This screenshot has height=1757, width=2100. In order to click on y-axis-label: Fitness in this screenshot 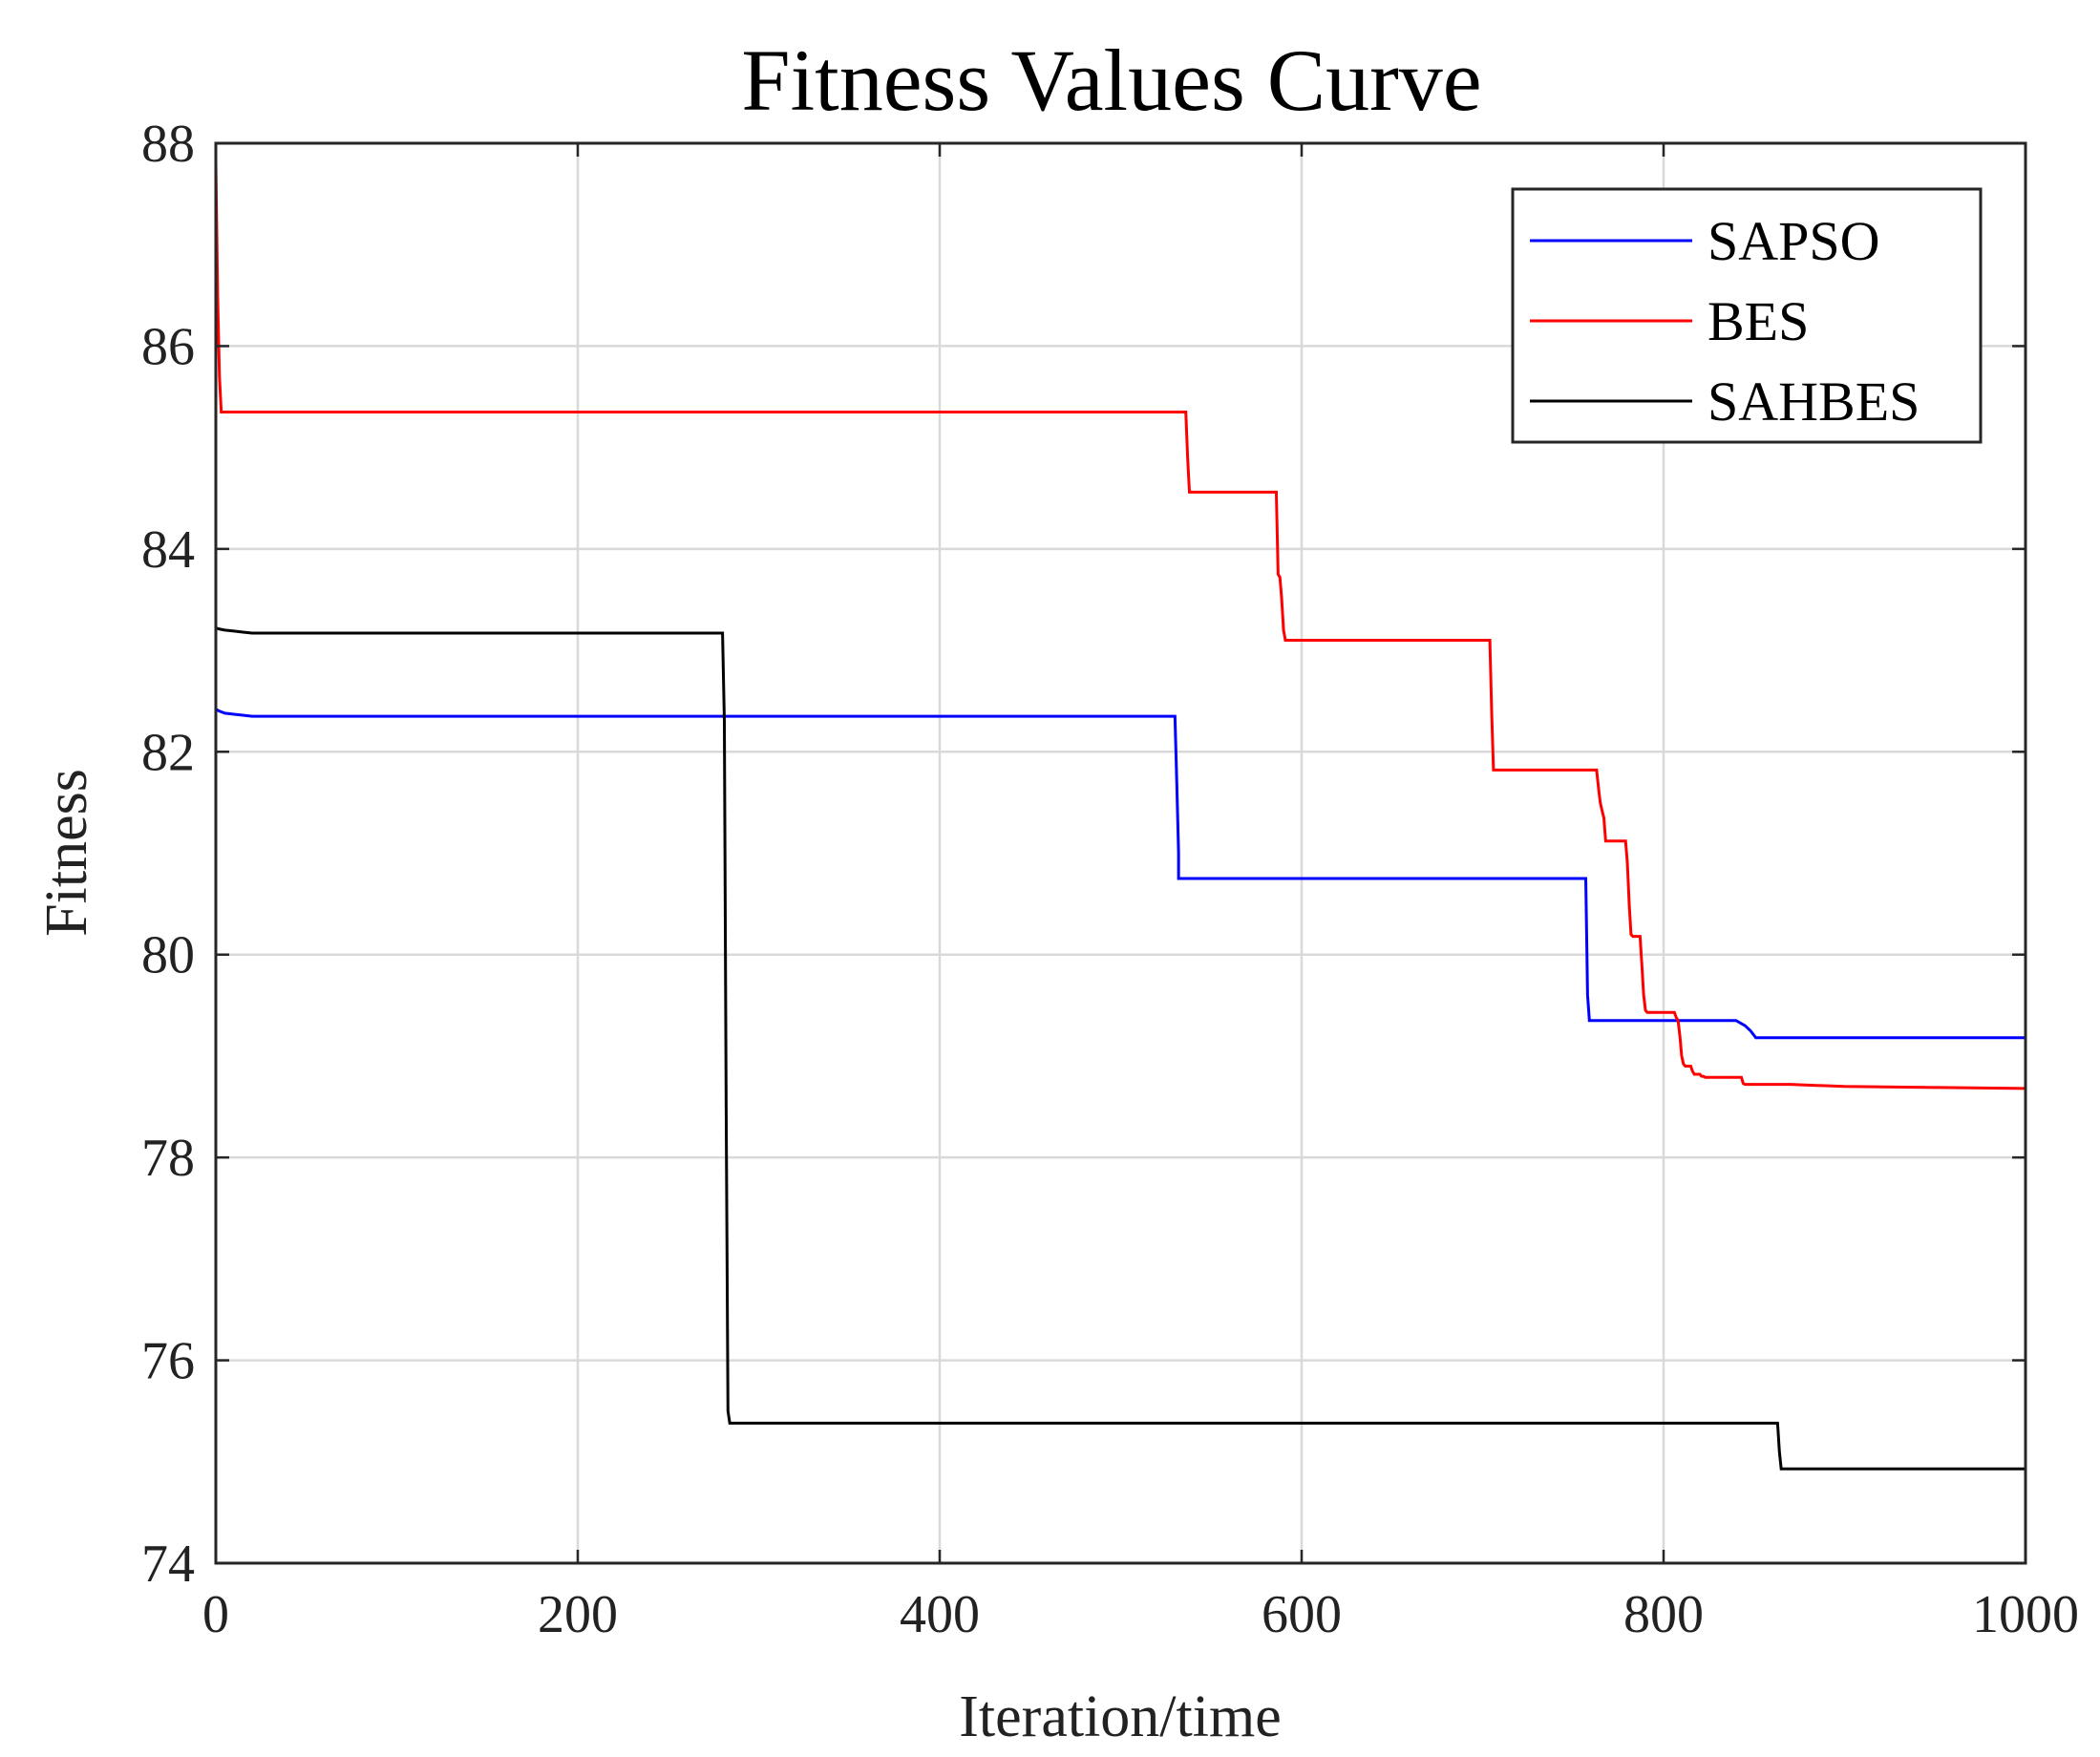, I will do `click(66, 853)`.